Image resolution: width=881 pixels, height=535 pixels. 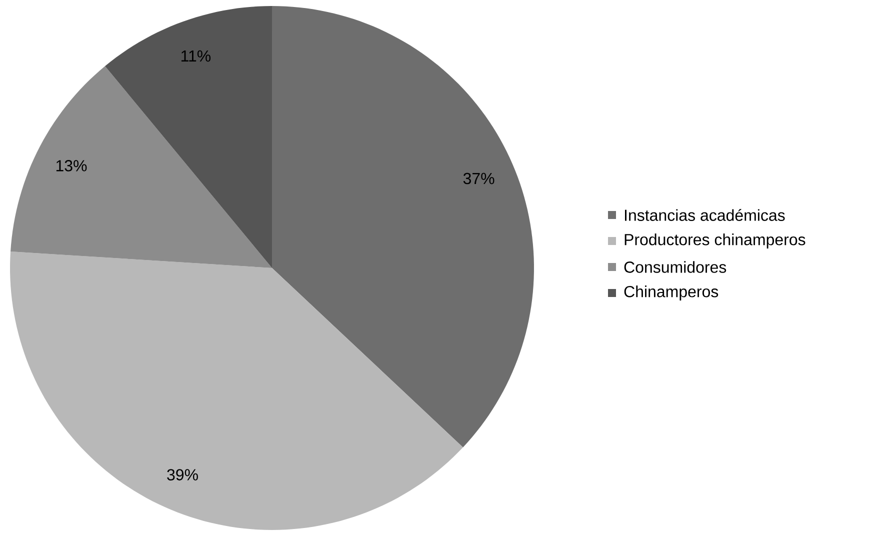 I want to click on legend-label: Consumidores, so click(x=675, y=267).